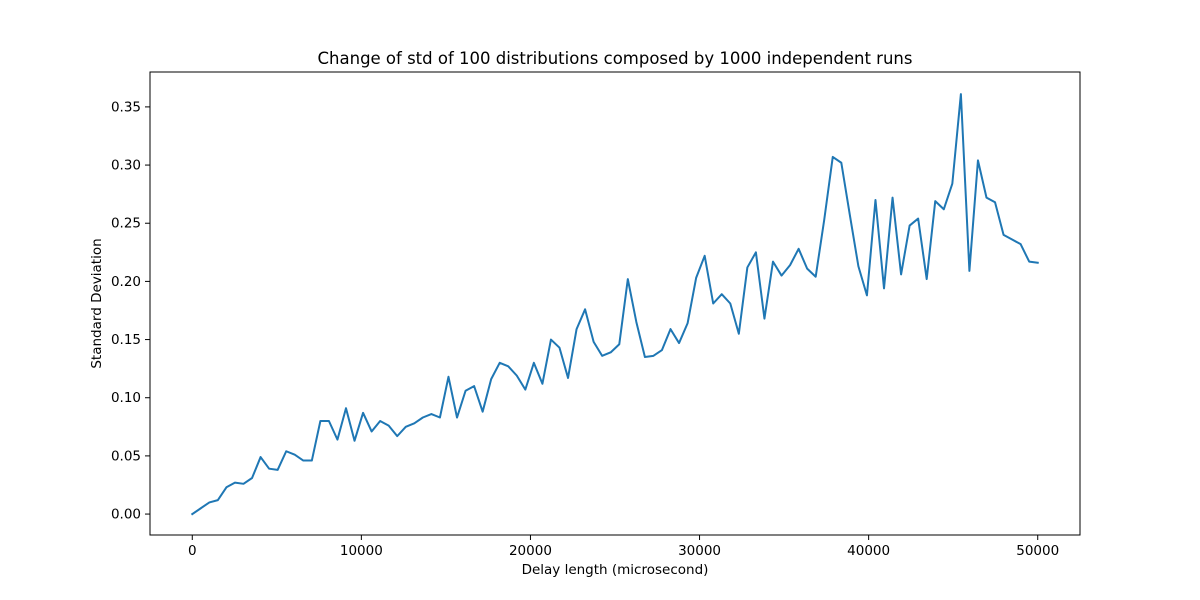  I want to click on x-tick-label: 40000, so click(868, 551).